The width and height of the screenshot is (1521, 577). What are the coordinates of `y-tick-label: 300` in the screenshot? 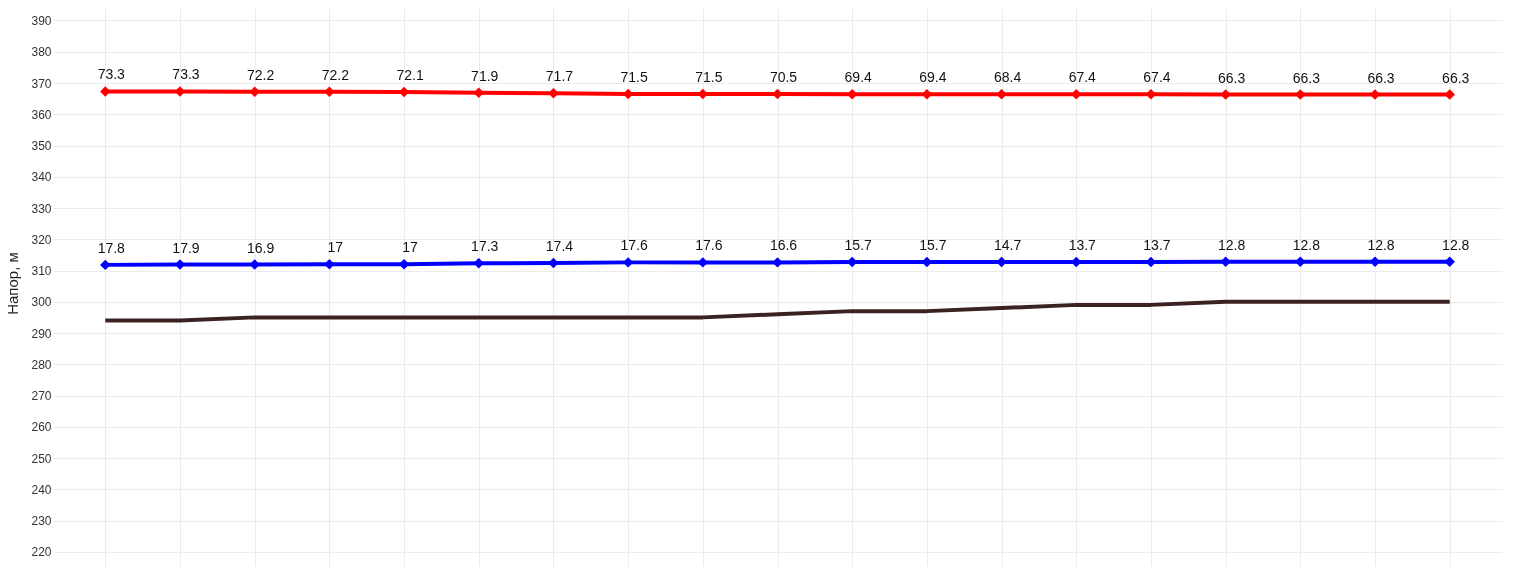 It's located at (41, 302).